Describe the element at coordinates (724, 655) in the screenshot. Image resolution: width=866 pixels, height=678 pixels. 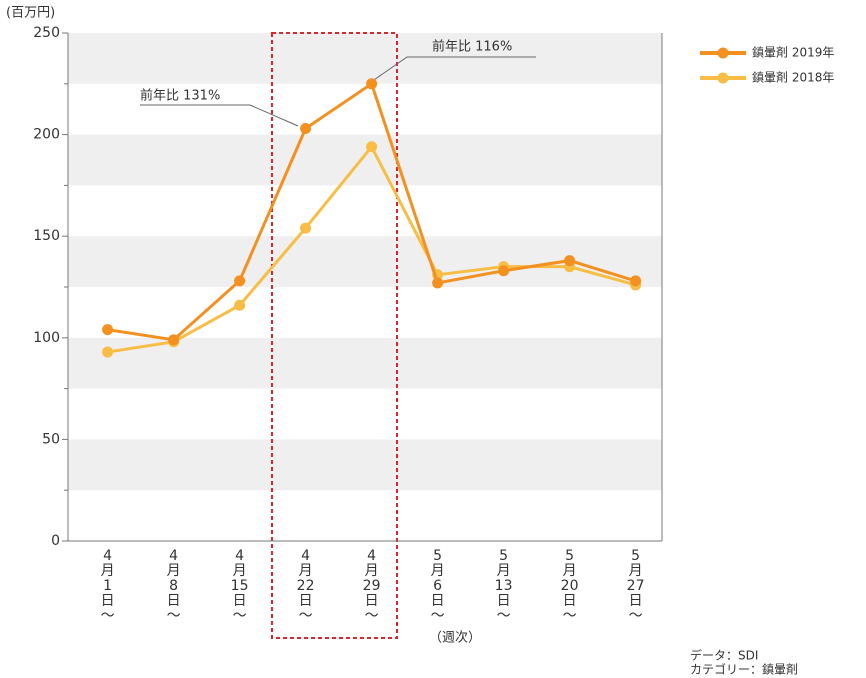
I see `source: データ：SDI` at that location.